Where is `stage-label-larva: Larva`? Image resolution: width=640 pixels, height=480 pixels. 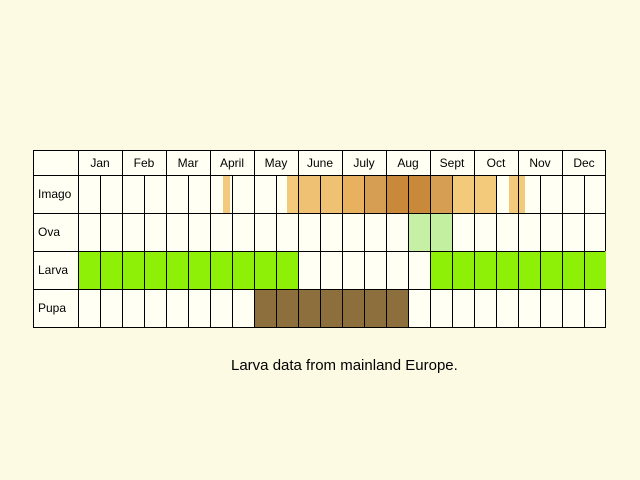 stage-label-larva: Larva is located at coordinates (53, 270).